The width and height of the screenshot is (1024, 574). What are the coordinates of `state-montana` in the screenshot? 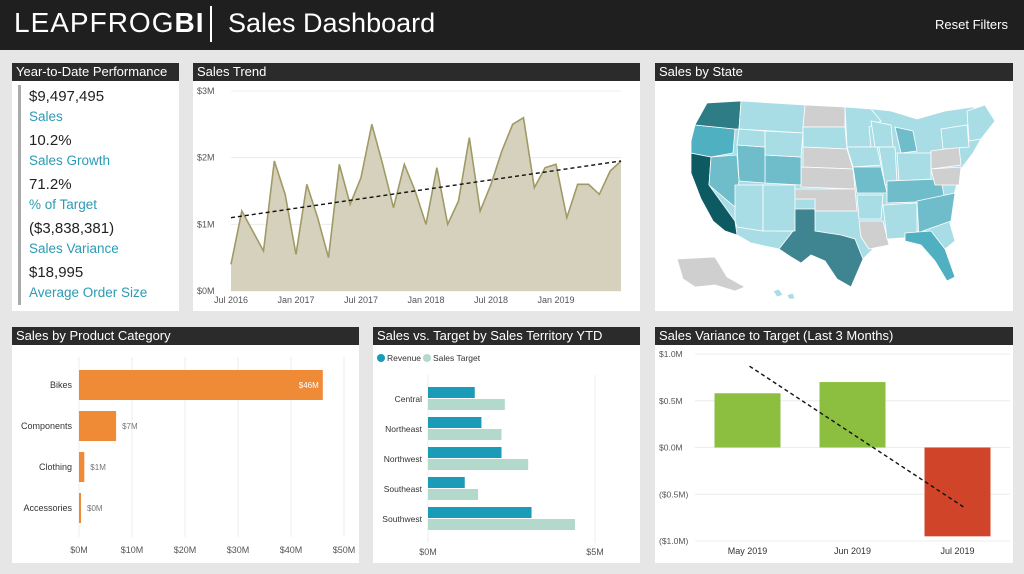 It's located at (772, 117).